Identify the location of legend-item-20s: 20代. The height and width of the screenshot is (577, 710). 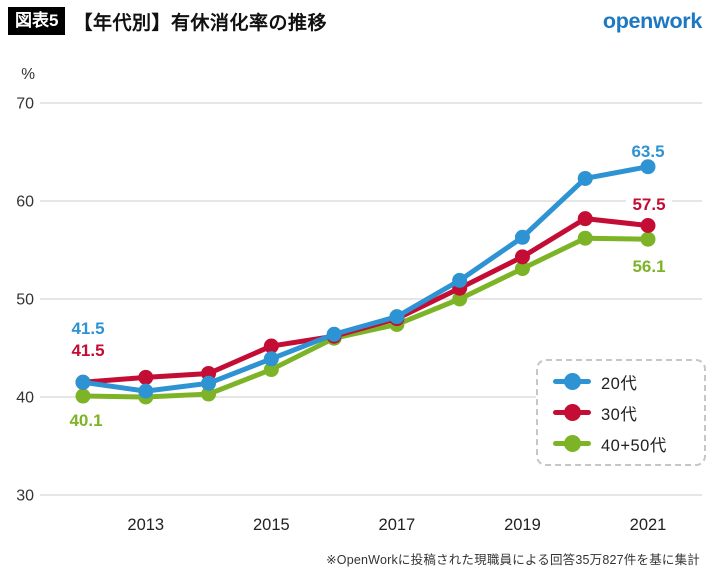
(623, 382).